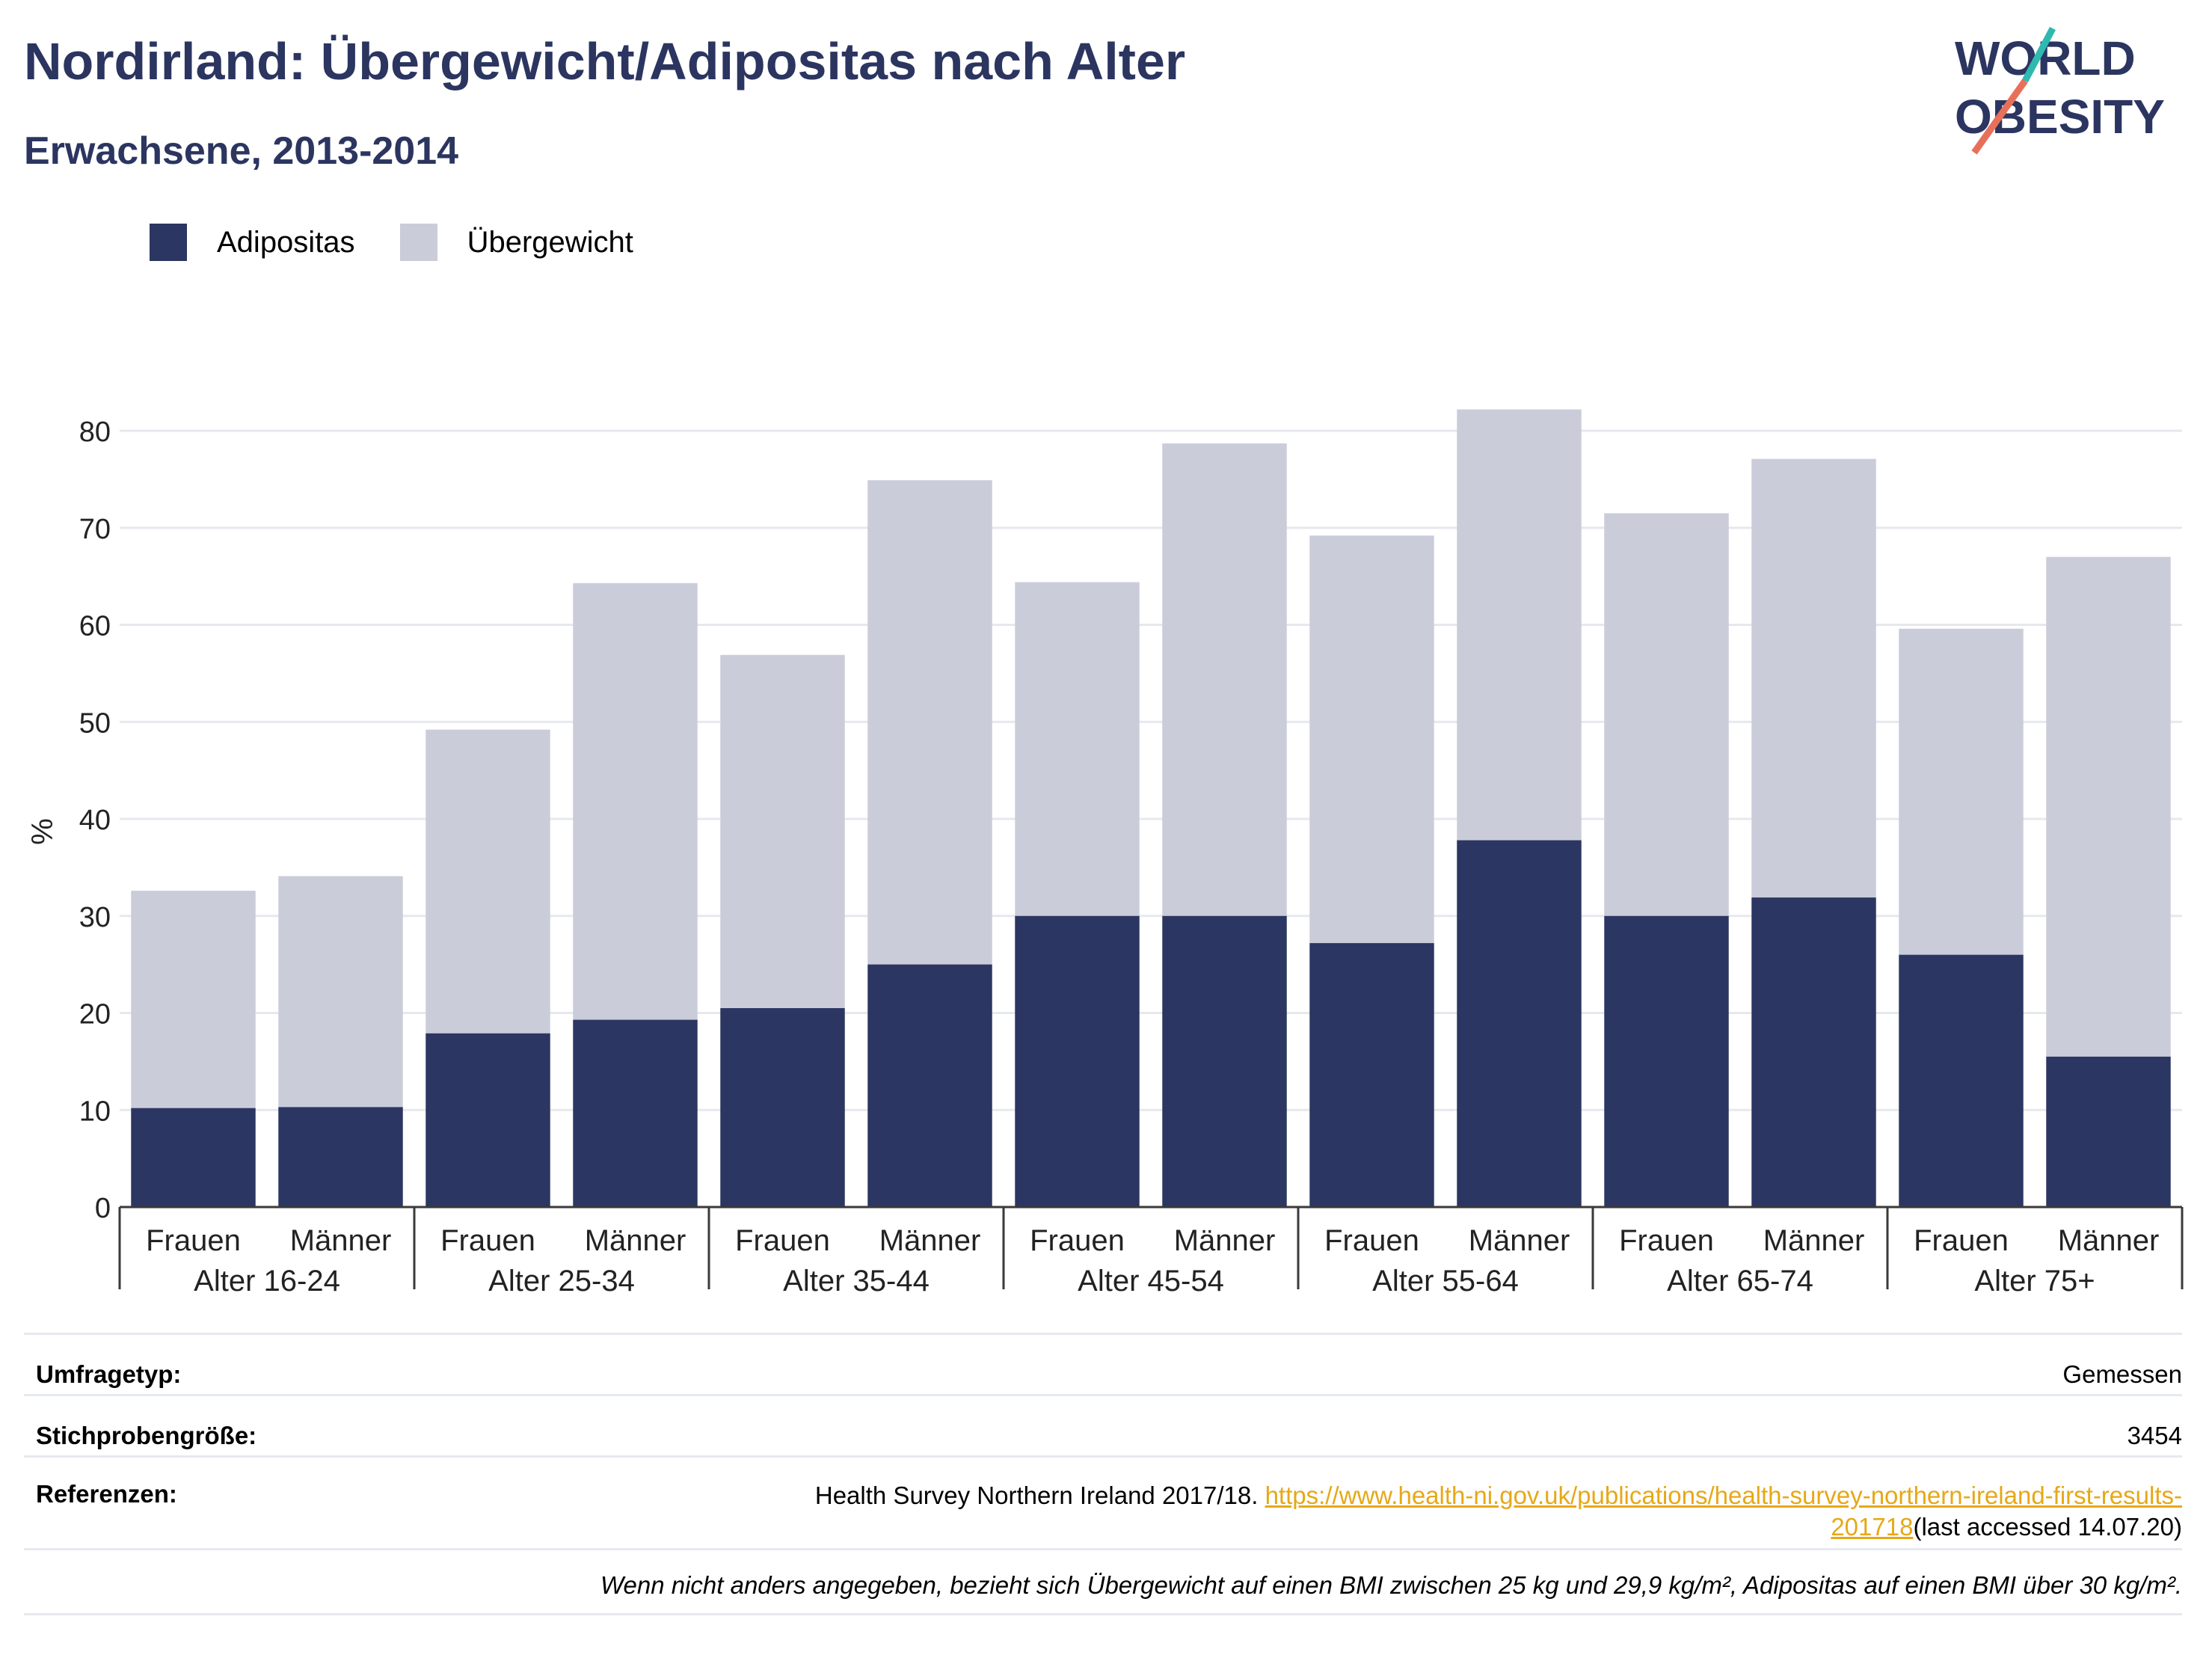 The width and height of the screenshot is (2212, 1655). Describe the element at coordinates (106, 1494) in the screenshot. I see `references-label: Referenzen:` at that location.